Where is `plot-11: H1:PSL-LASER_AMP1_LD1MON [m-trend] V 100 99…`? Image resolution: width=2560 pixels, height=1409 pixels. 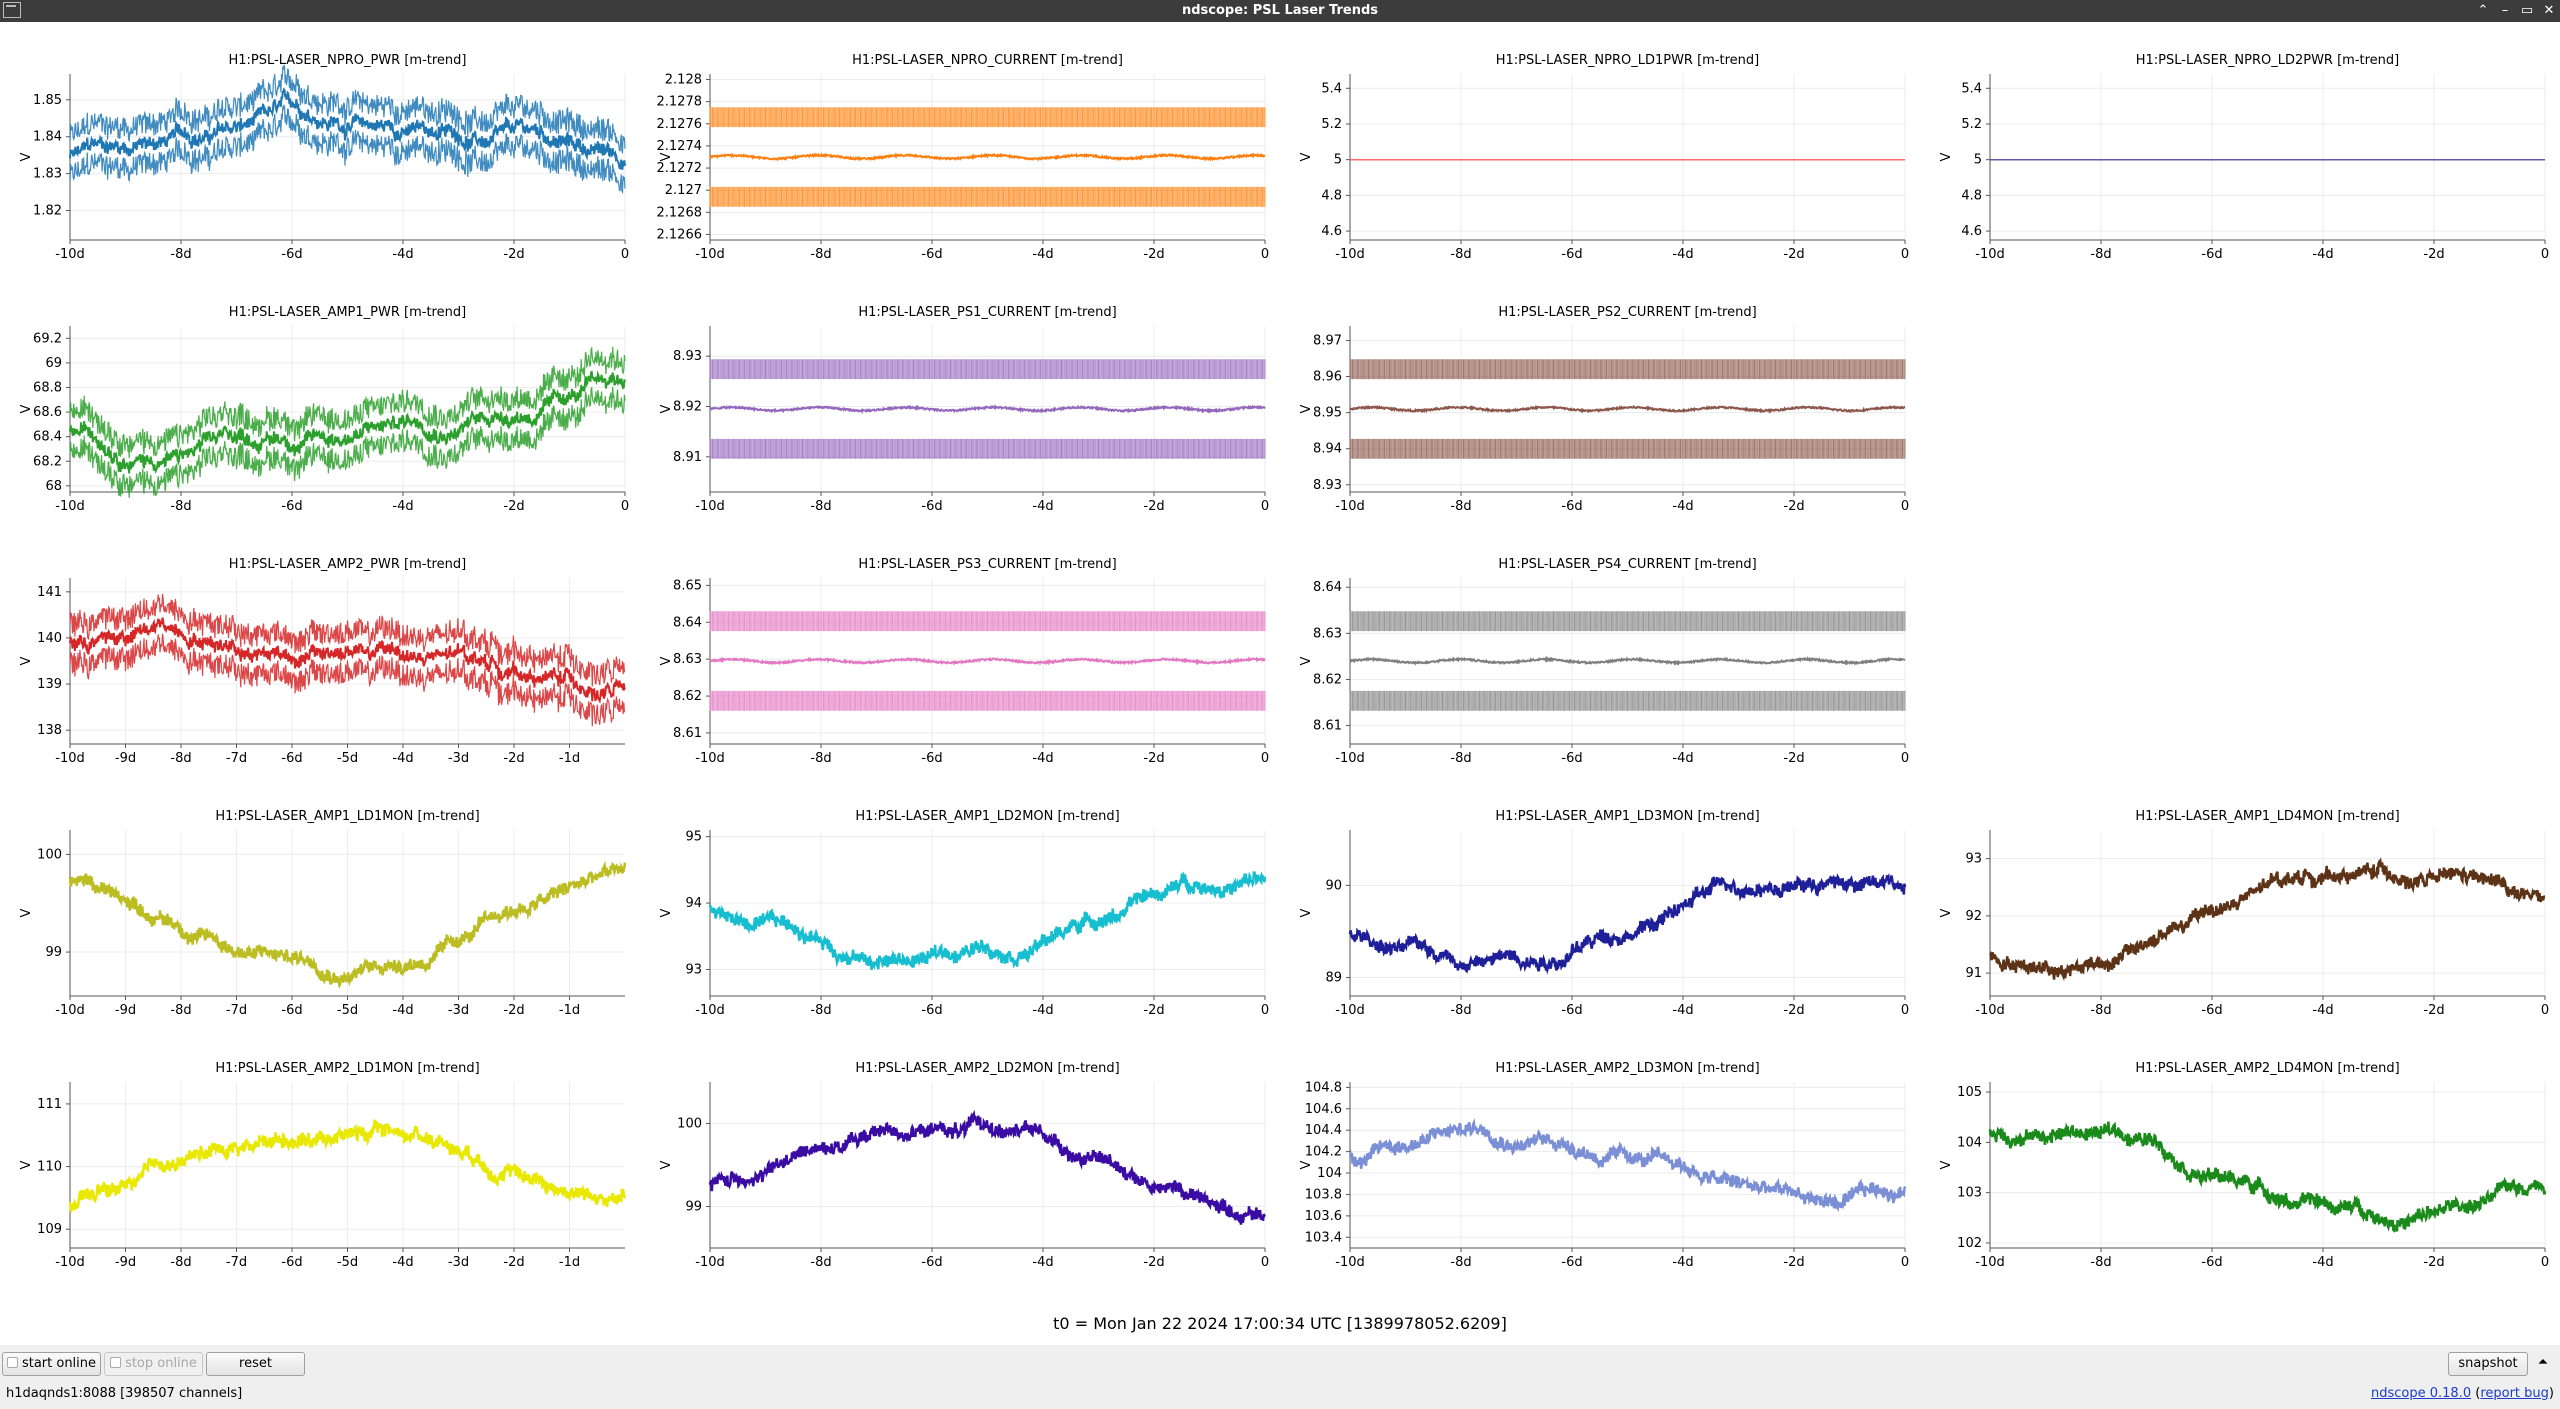
plot-11: H1:PSL-LASER_AMP1_LD1MON [m-trend] V 100 99… is located at coordinates (320, 904).